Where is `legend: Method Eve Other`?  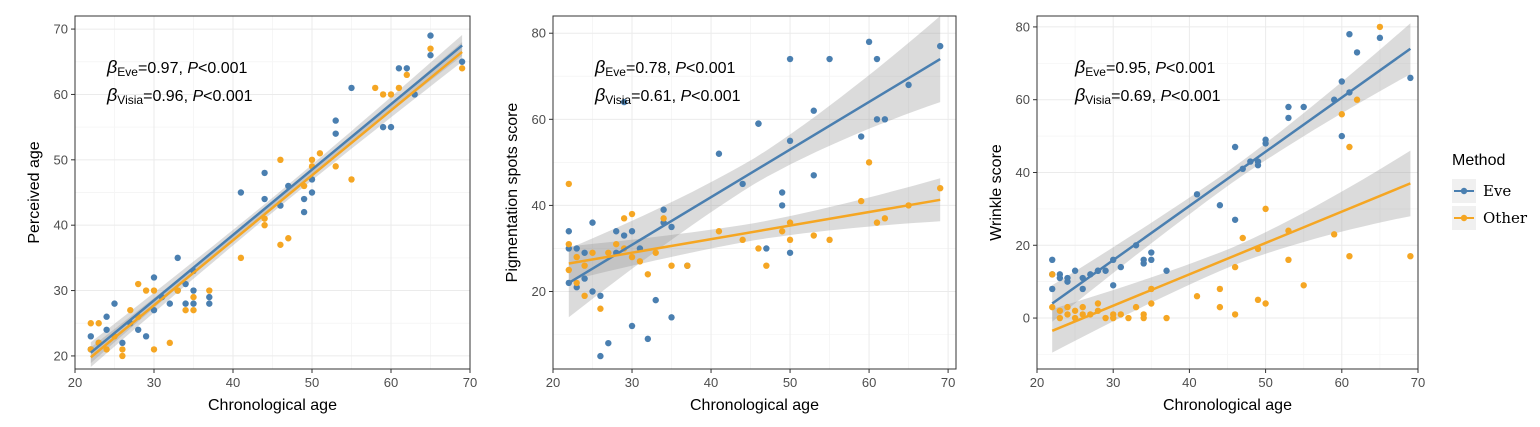 legend: Method Eve Other is located at coordinates (1490, 191).